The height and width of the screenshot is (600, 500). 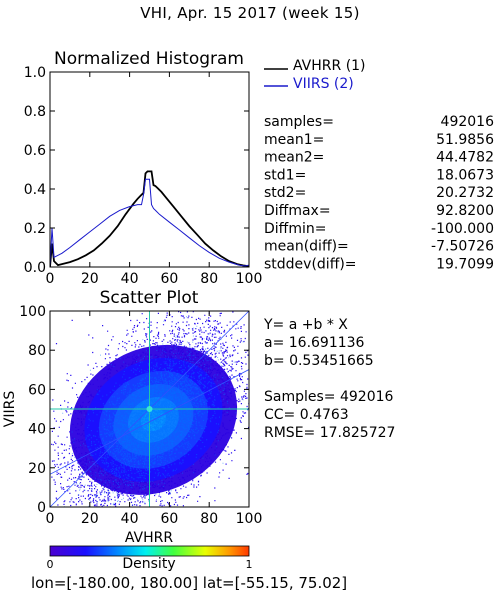 I want to click on histogram-title: Normalized Histogram, so click(x=149, y=59).